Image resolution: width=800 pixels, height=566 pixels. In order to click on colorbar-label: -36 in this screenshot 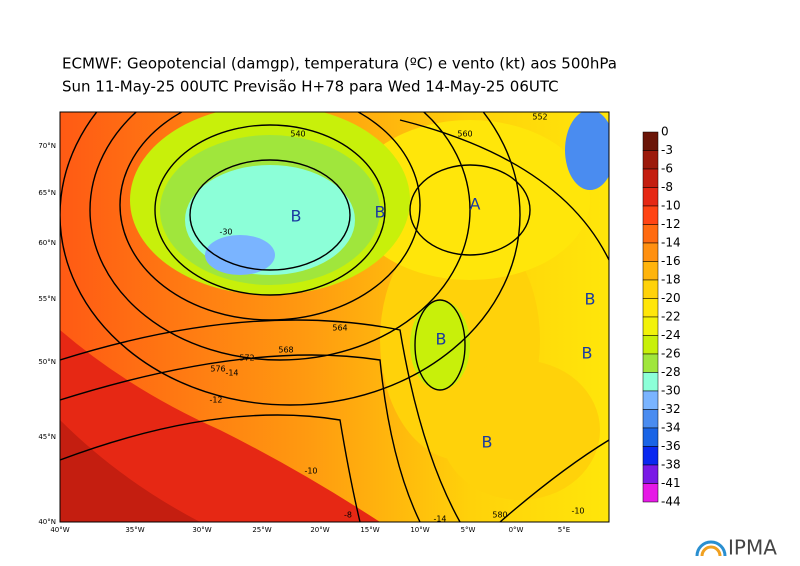, I will do `click(671, 446)`.